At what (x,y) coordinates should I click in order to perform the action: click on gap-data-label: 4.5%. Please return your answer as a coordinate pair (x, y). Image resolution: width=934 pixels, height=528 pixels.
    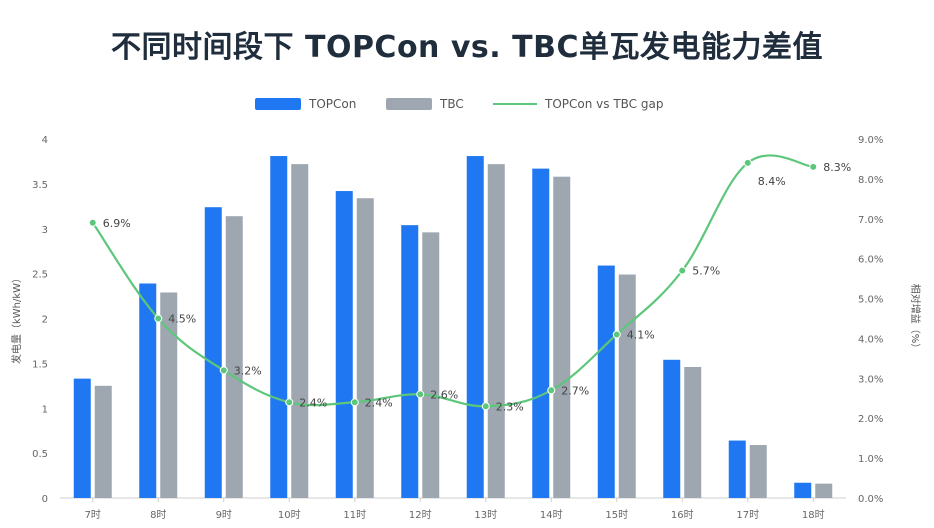
    Looking at the image, I should click on (182, 319).